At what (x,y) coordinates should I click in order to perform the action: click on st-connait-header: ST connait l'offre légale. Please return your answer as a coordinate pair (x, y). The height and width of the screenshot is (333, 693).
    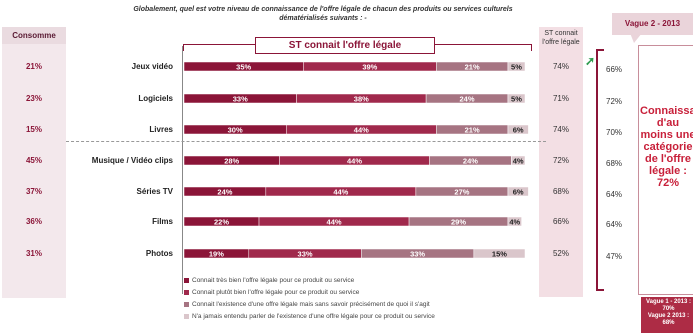
    Looking at the image, I should click on (561, 38).